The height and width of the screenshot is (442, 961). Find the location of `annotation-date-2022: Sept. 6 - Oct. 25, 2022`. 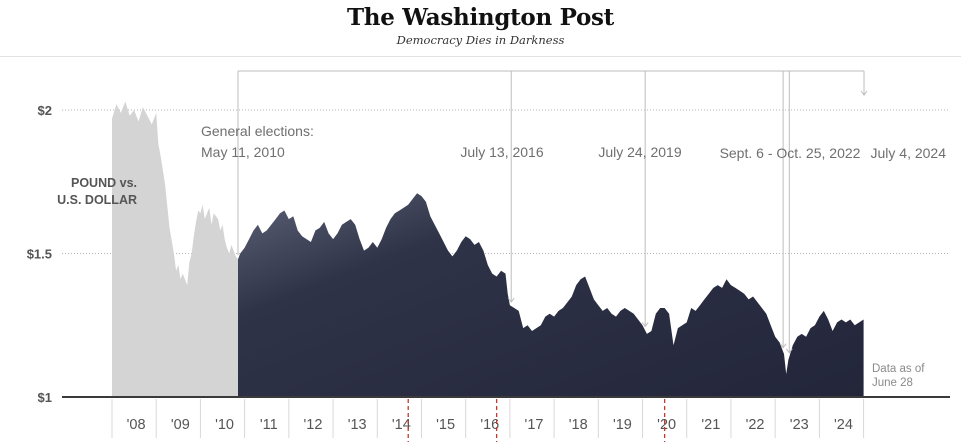

annotation-date-2022: Sept. 6 - Oct. 25, 2022 is located at coordinates (790, 153).